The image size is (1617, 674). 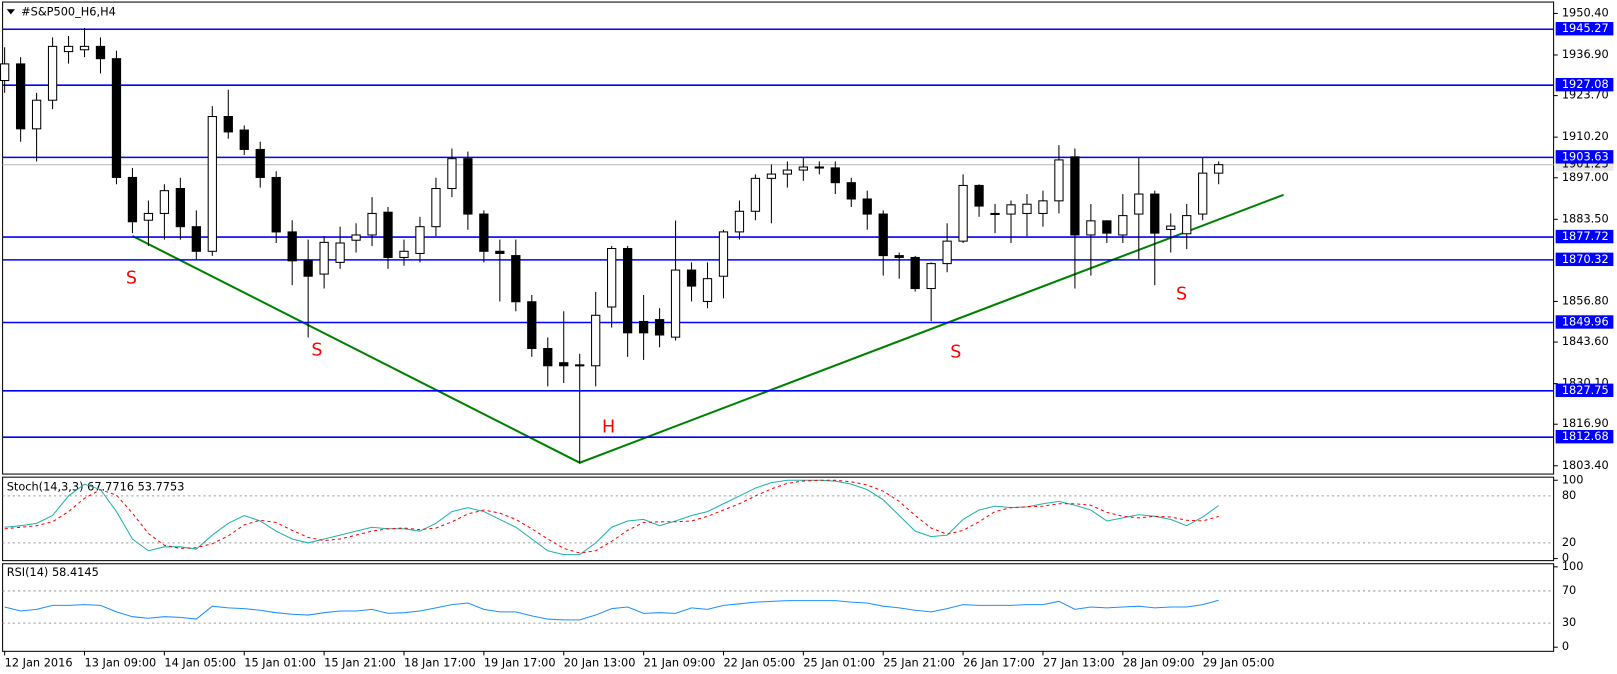 What do you see at coordinates (1585, 423) in the screenshot?
I see `y-tick-label: 1816.90` at bounding box center [1585, 423].